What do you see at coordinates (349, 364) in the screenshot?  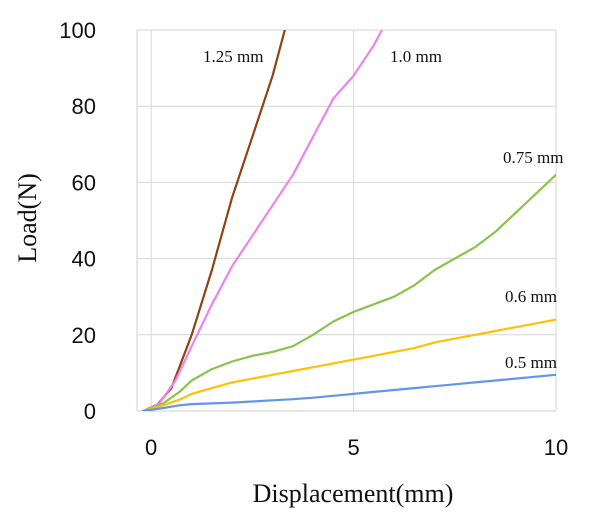 I see `series-line-0-6-mm` at bounding box center [349, 364].